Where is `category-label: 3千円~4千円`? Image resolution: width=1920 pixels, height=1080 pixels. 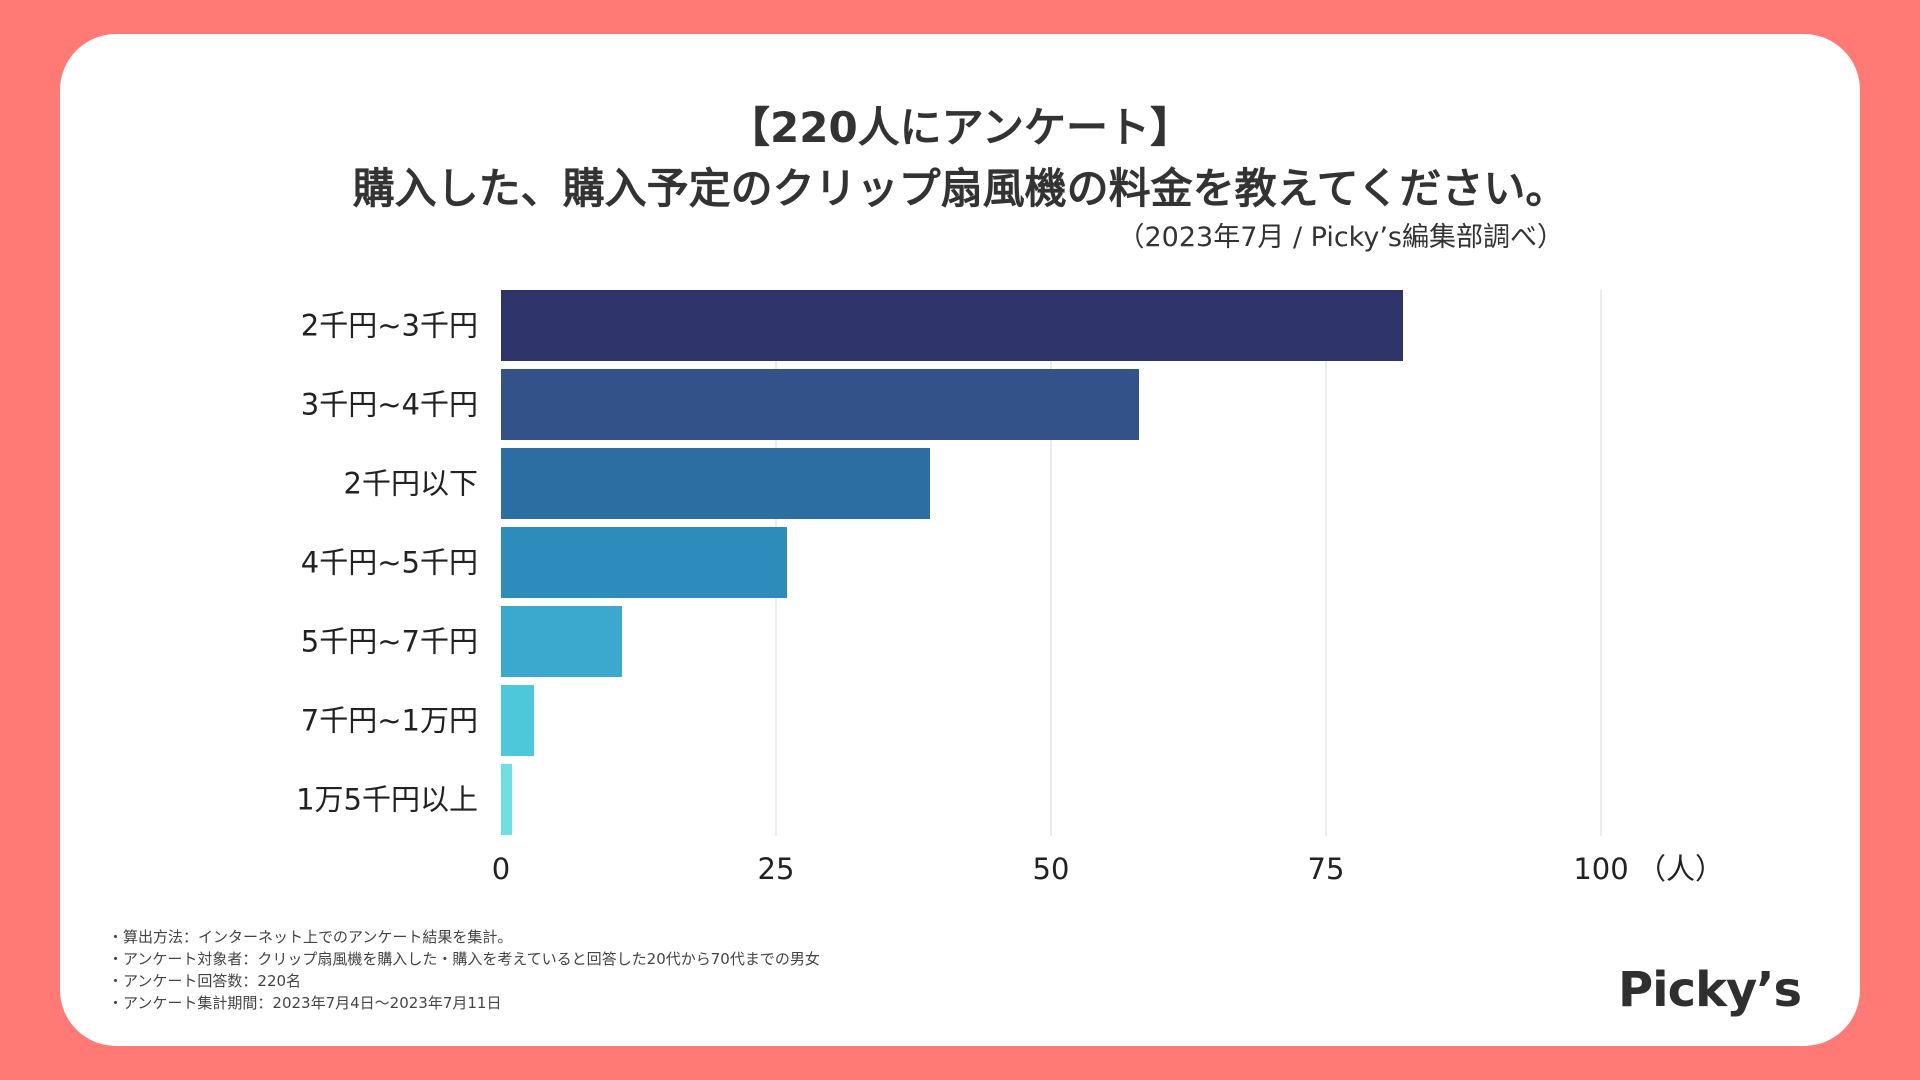
category-label: 3千円~4千円 is located at coordinates (389, 405).